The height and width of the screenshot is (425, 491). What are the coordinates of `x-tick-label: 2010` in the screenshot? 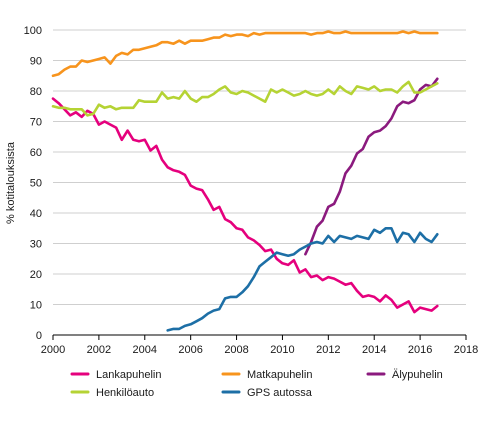 It's located at (282, 350).